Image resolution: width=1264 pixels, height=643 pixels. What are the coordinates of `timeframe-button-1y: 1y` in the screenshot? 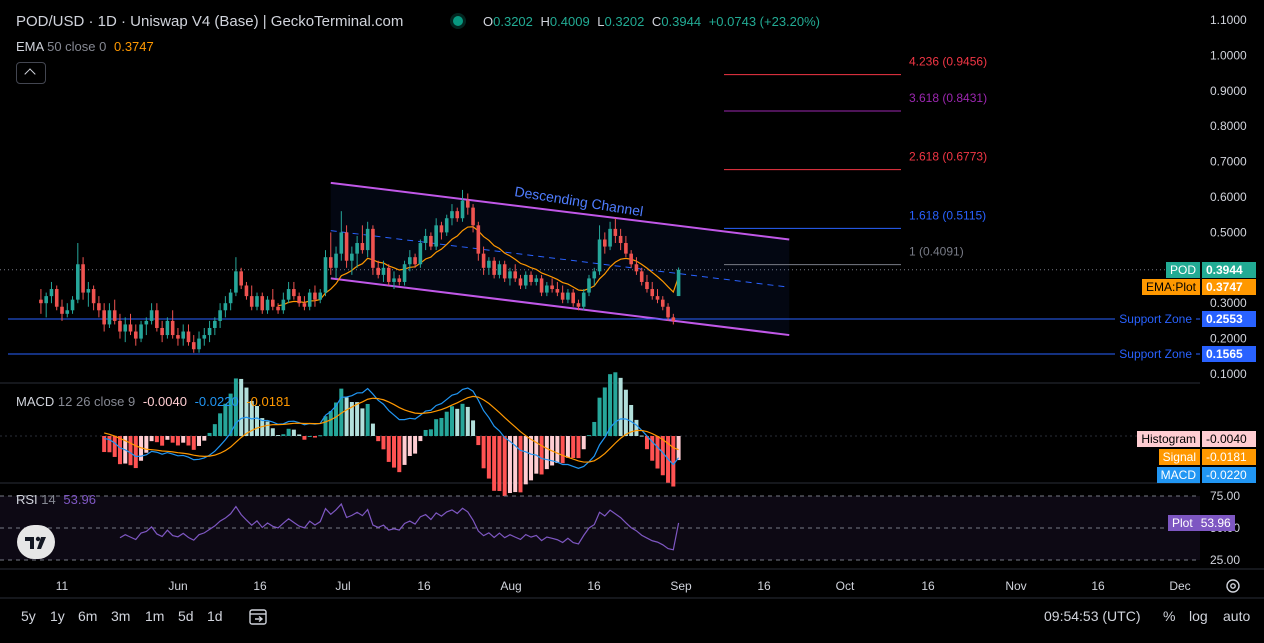 It's located at (57, 616).